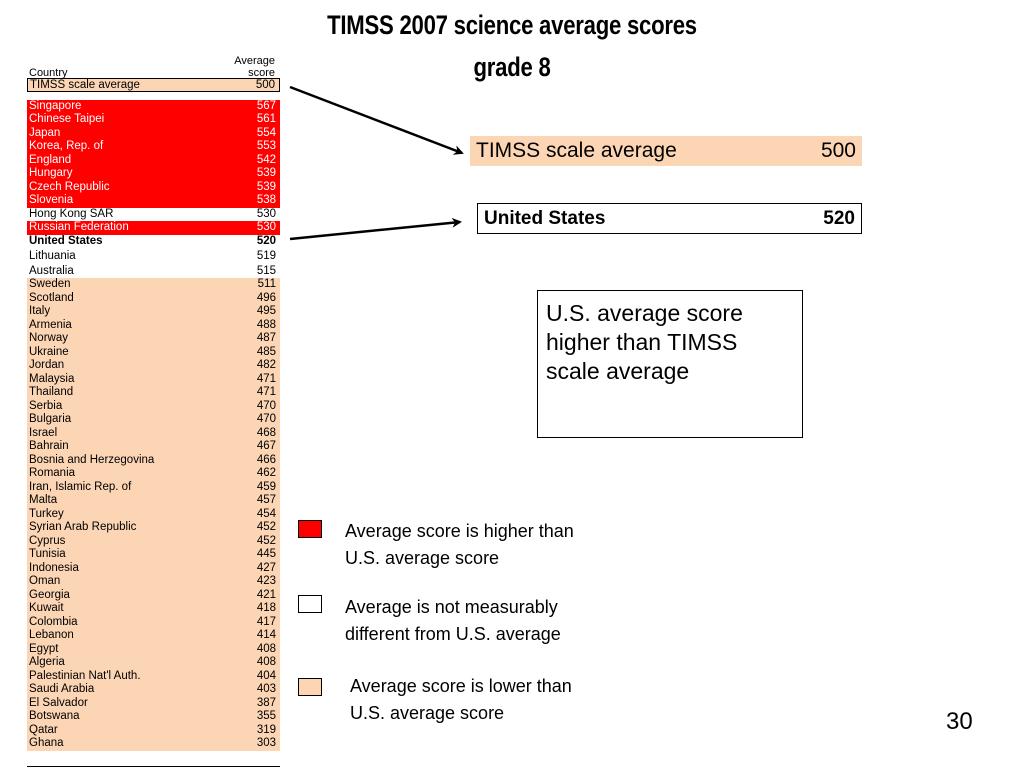 This screenshot has width=1024, height=768. What do you see at coordinates (153, 609) in the screenshot?
I see `table-row: Kuwait 418` at bounding box center [153, 609].